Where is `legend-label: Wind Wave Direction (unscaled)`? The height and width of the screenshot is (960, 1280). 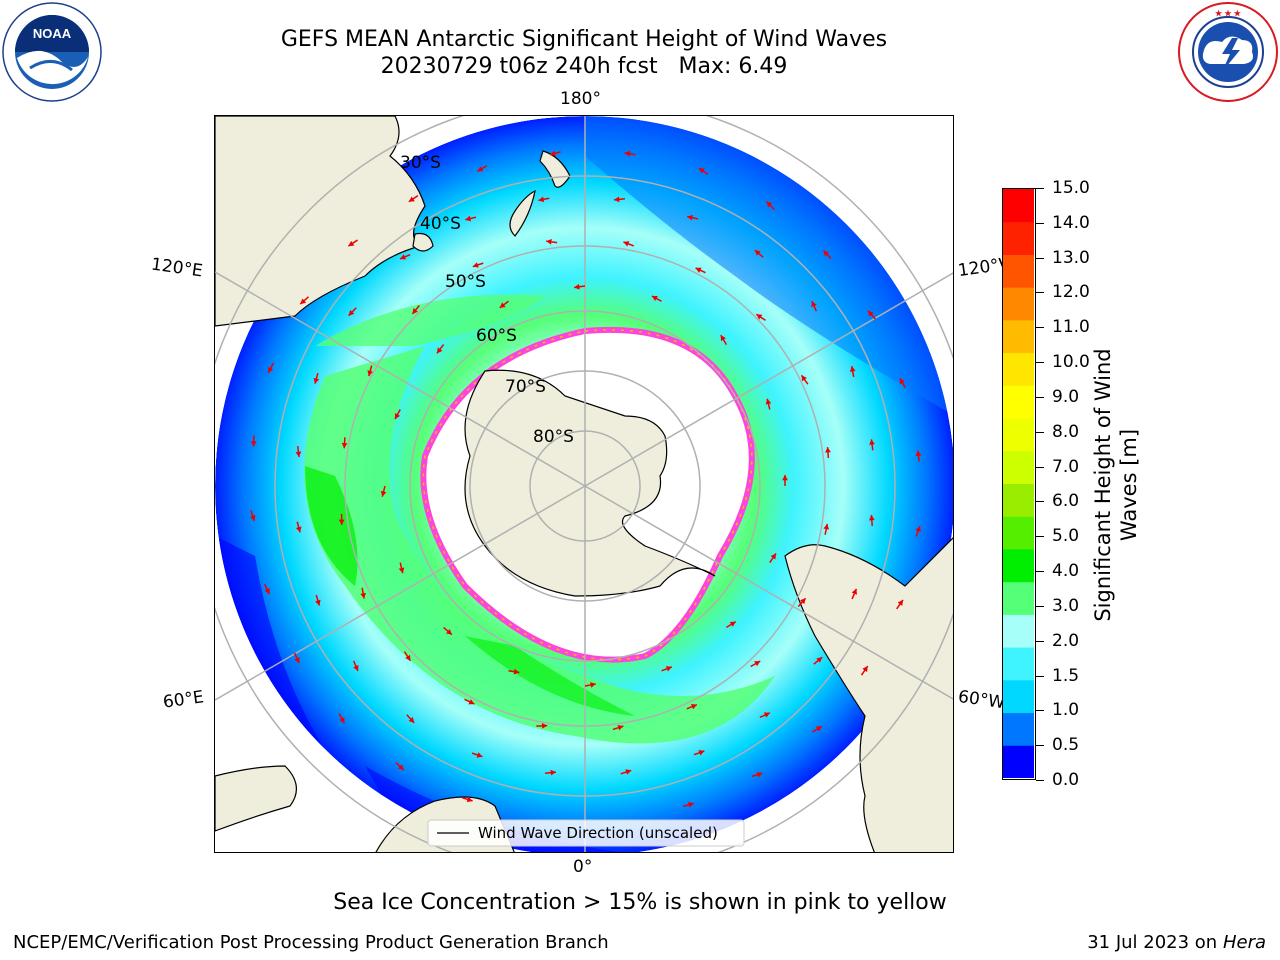 legend-label: Wind Wave Direction (unscaled) is located at coordinates (598, 833).